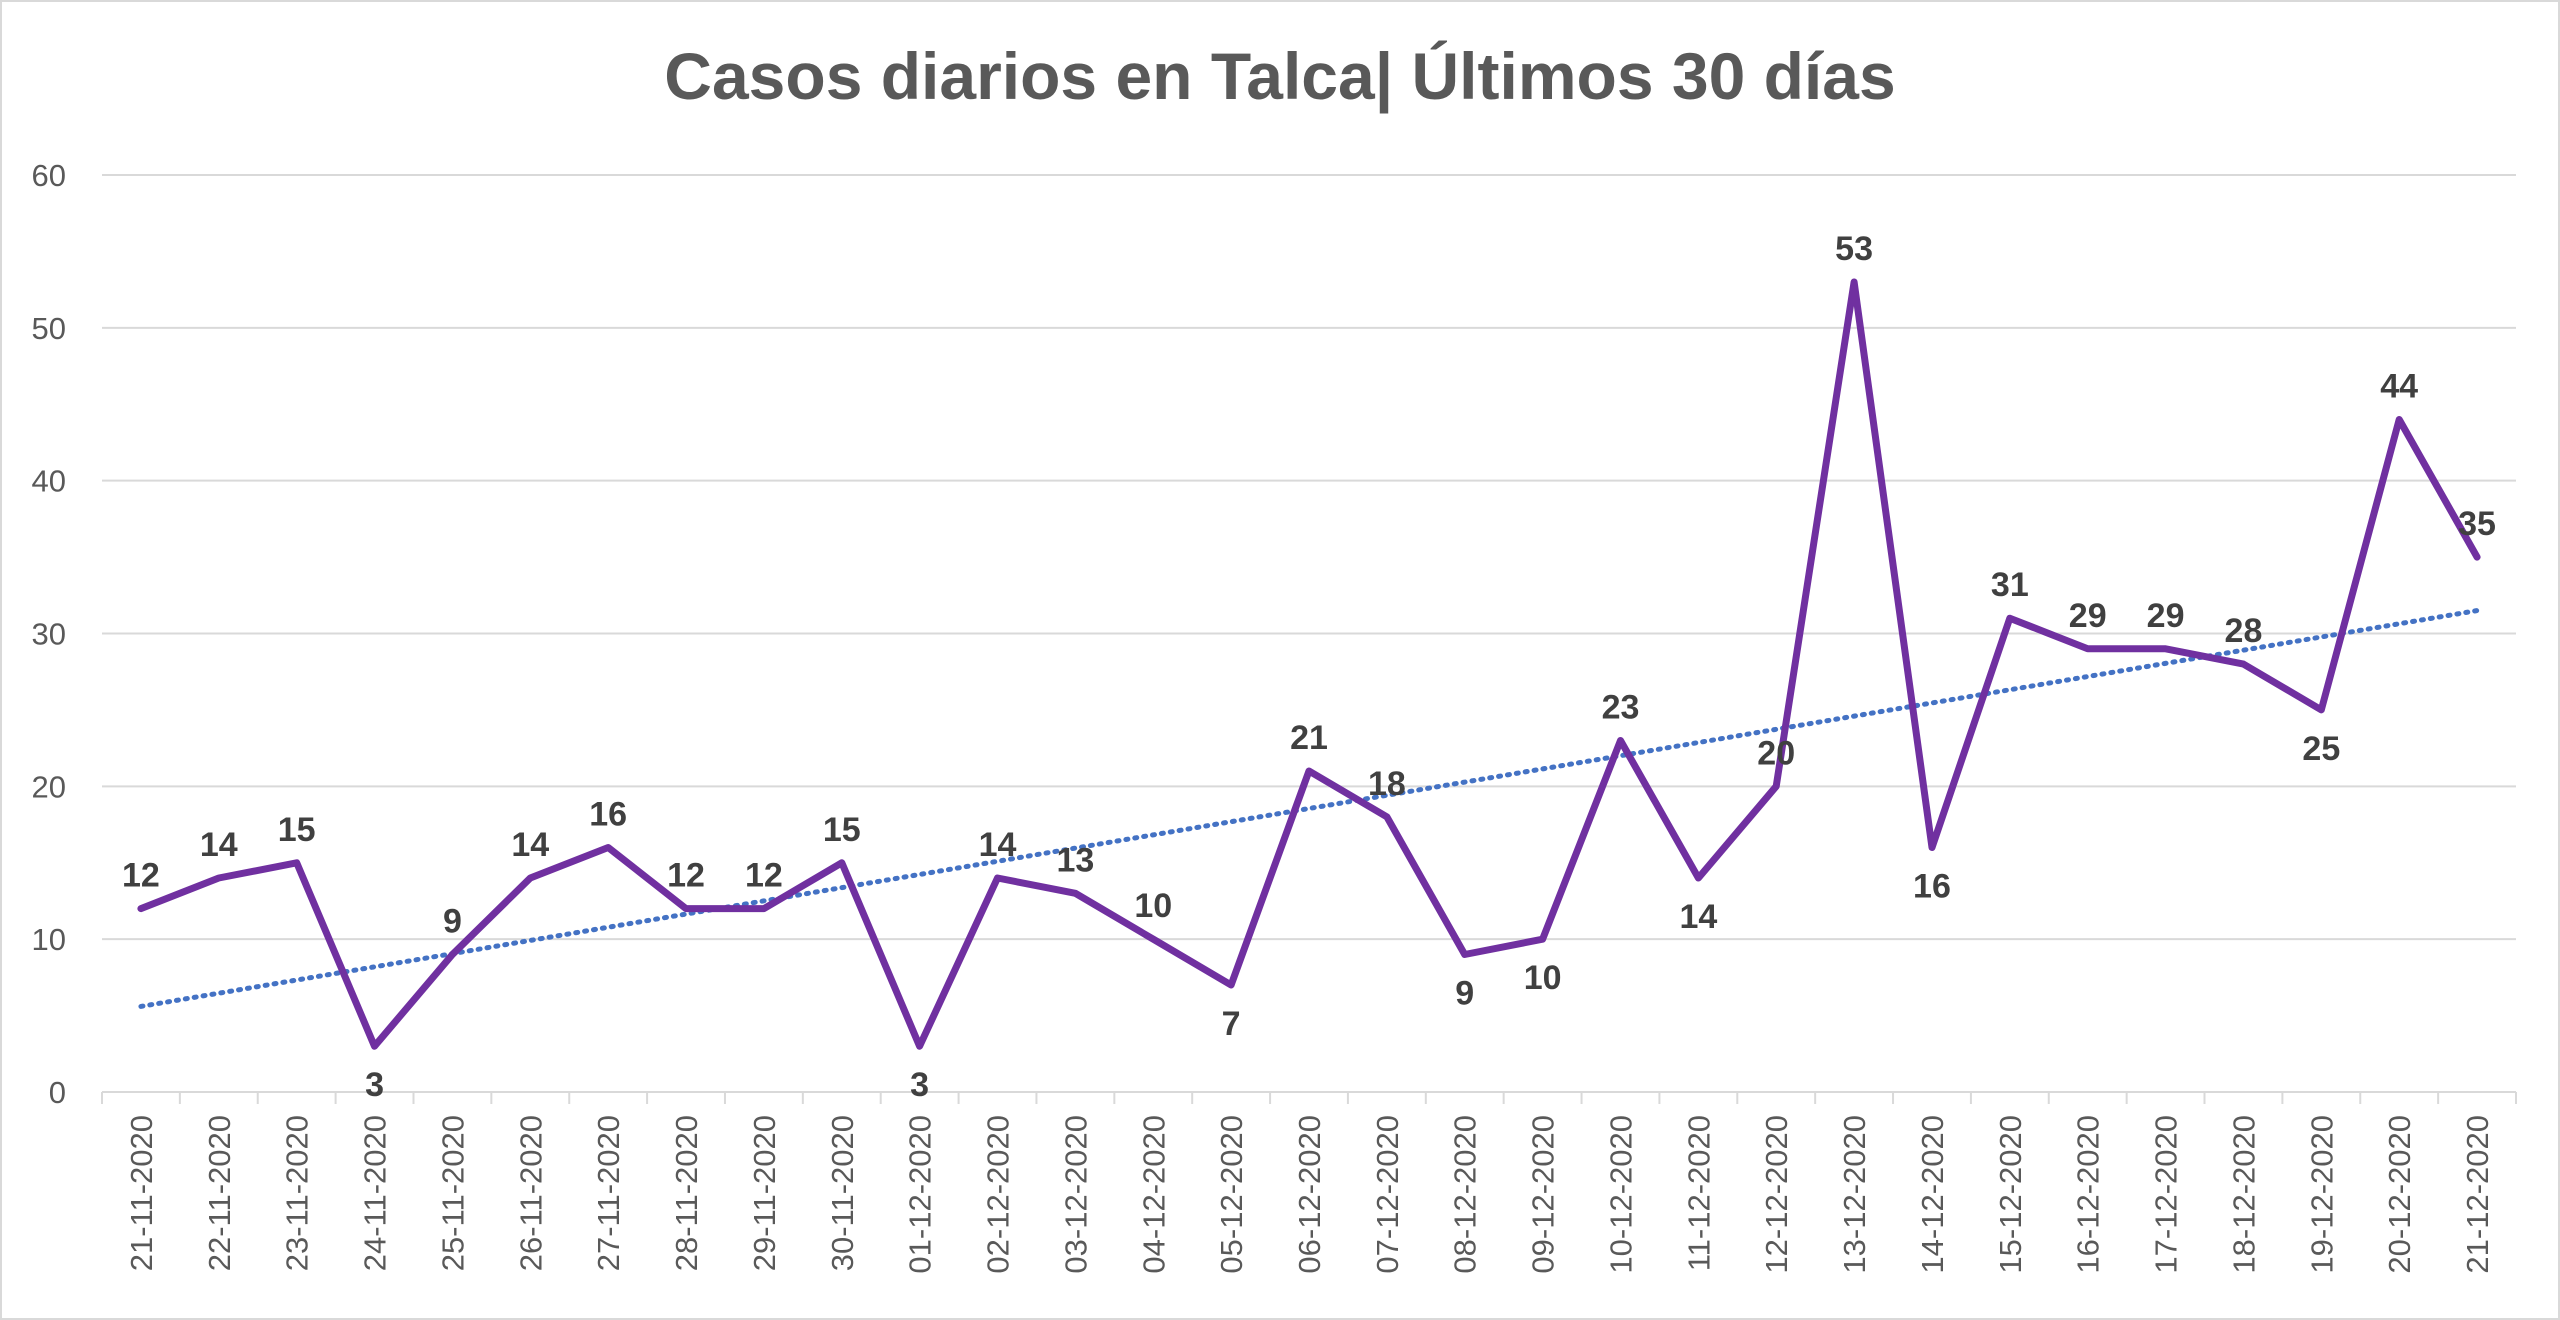 The height and width of the screenshot is (1320, 2560). I want to click on x-tick-label: 28-11-2020, so click(686, 1193).